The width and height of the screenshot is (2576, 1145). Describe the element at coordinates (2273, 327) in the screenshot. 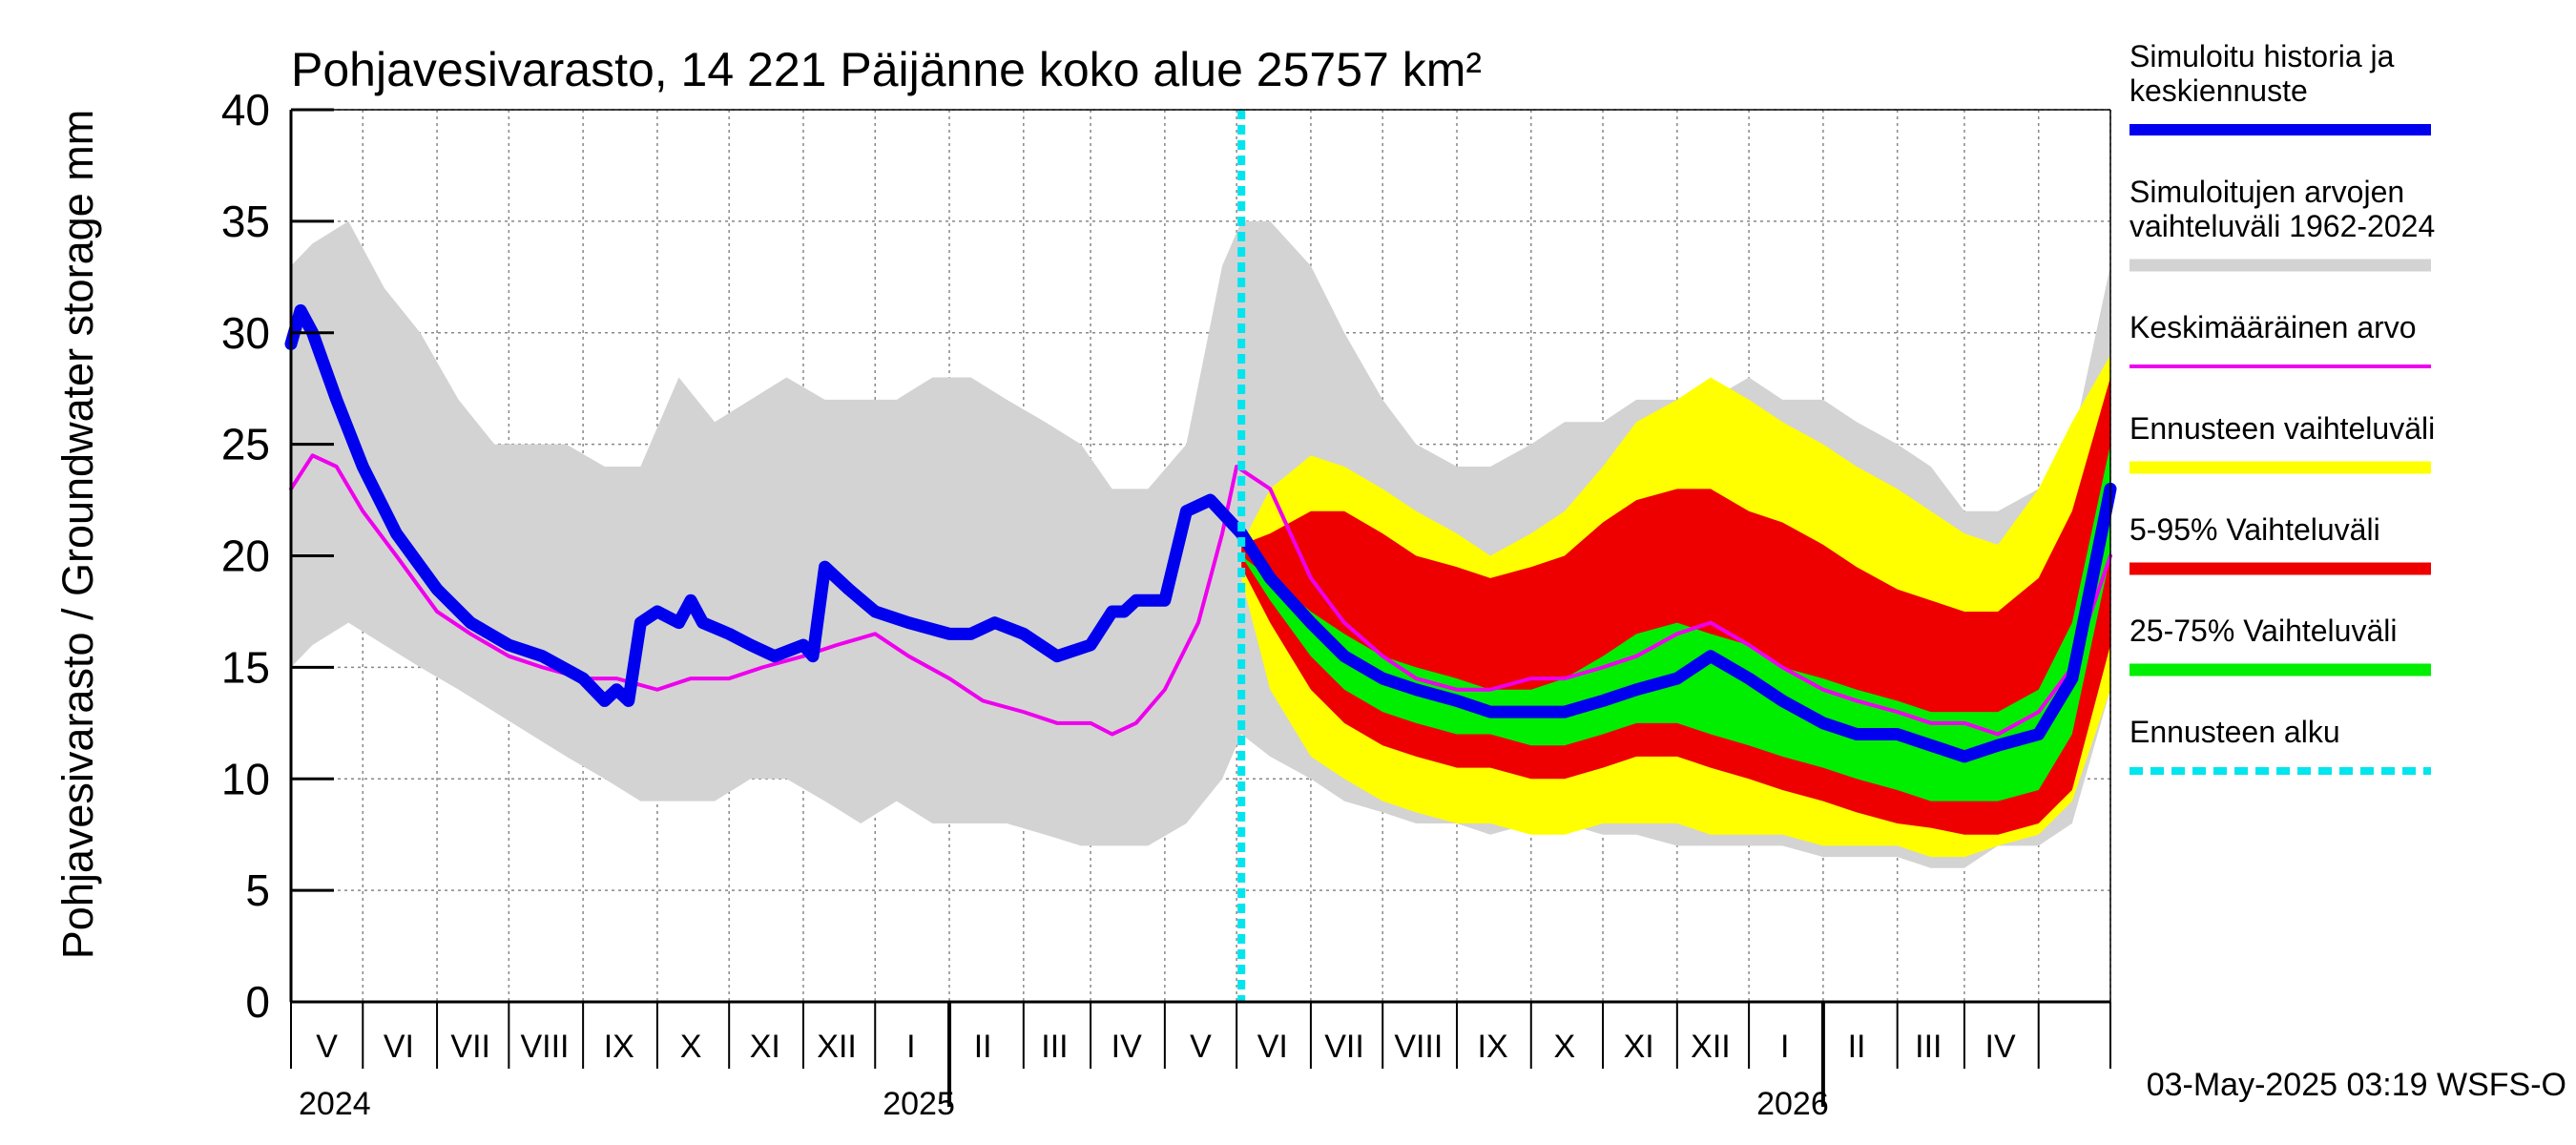

I see `legend-label-mean: Keskimääräinen arvo` at that location.